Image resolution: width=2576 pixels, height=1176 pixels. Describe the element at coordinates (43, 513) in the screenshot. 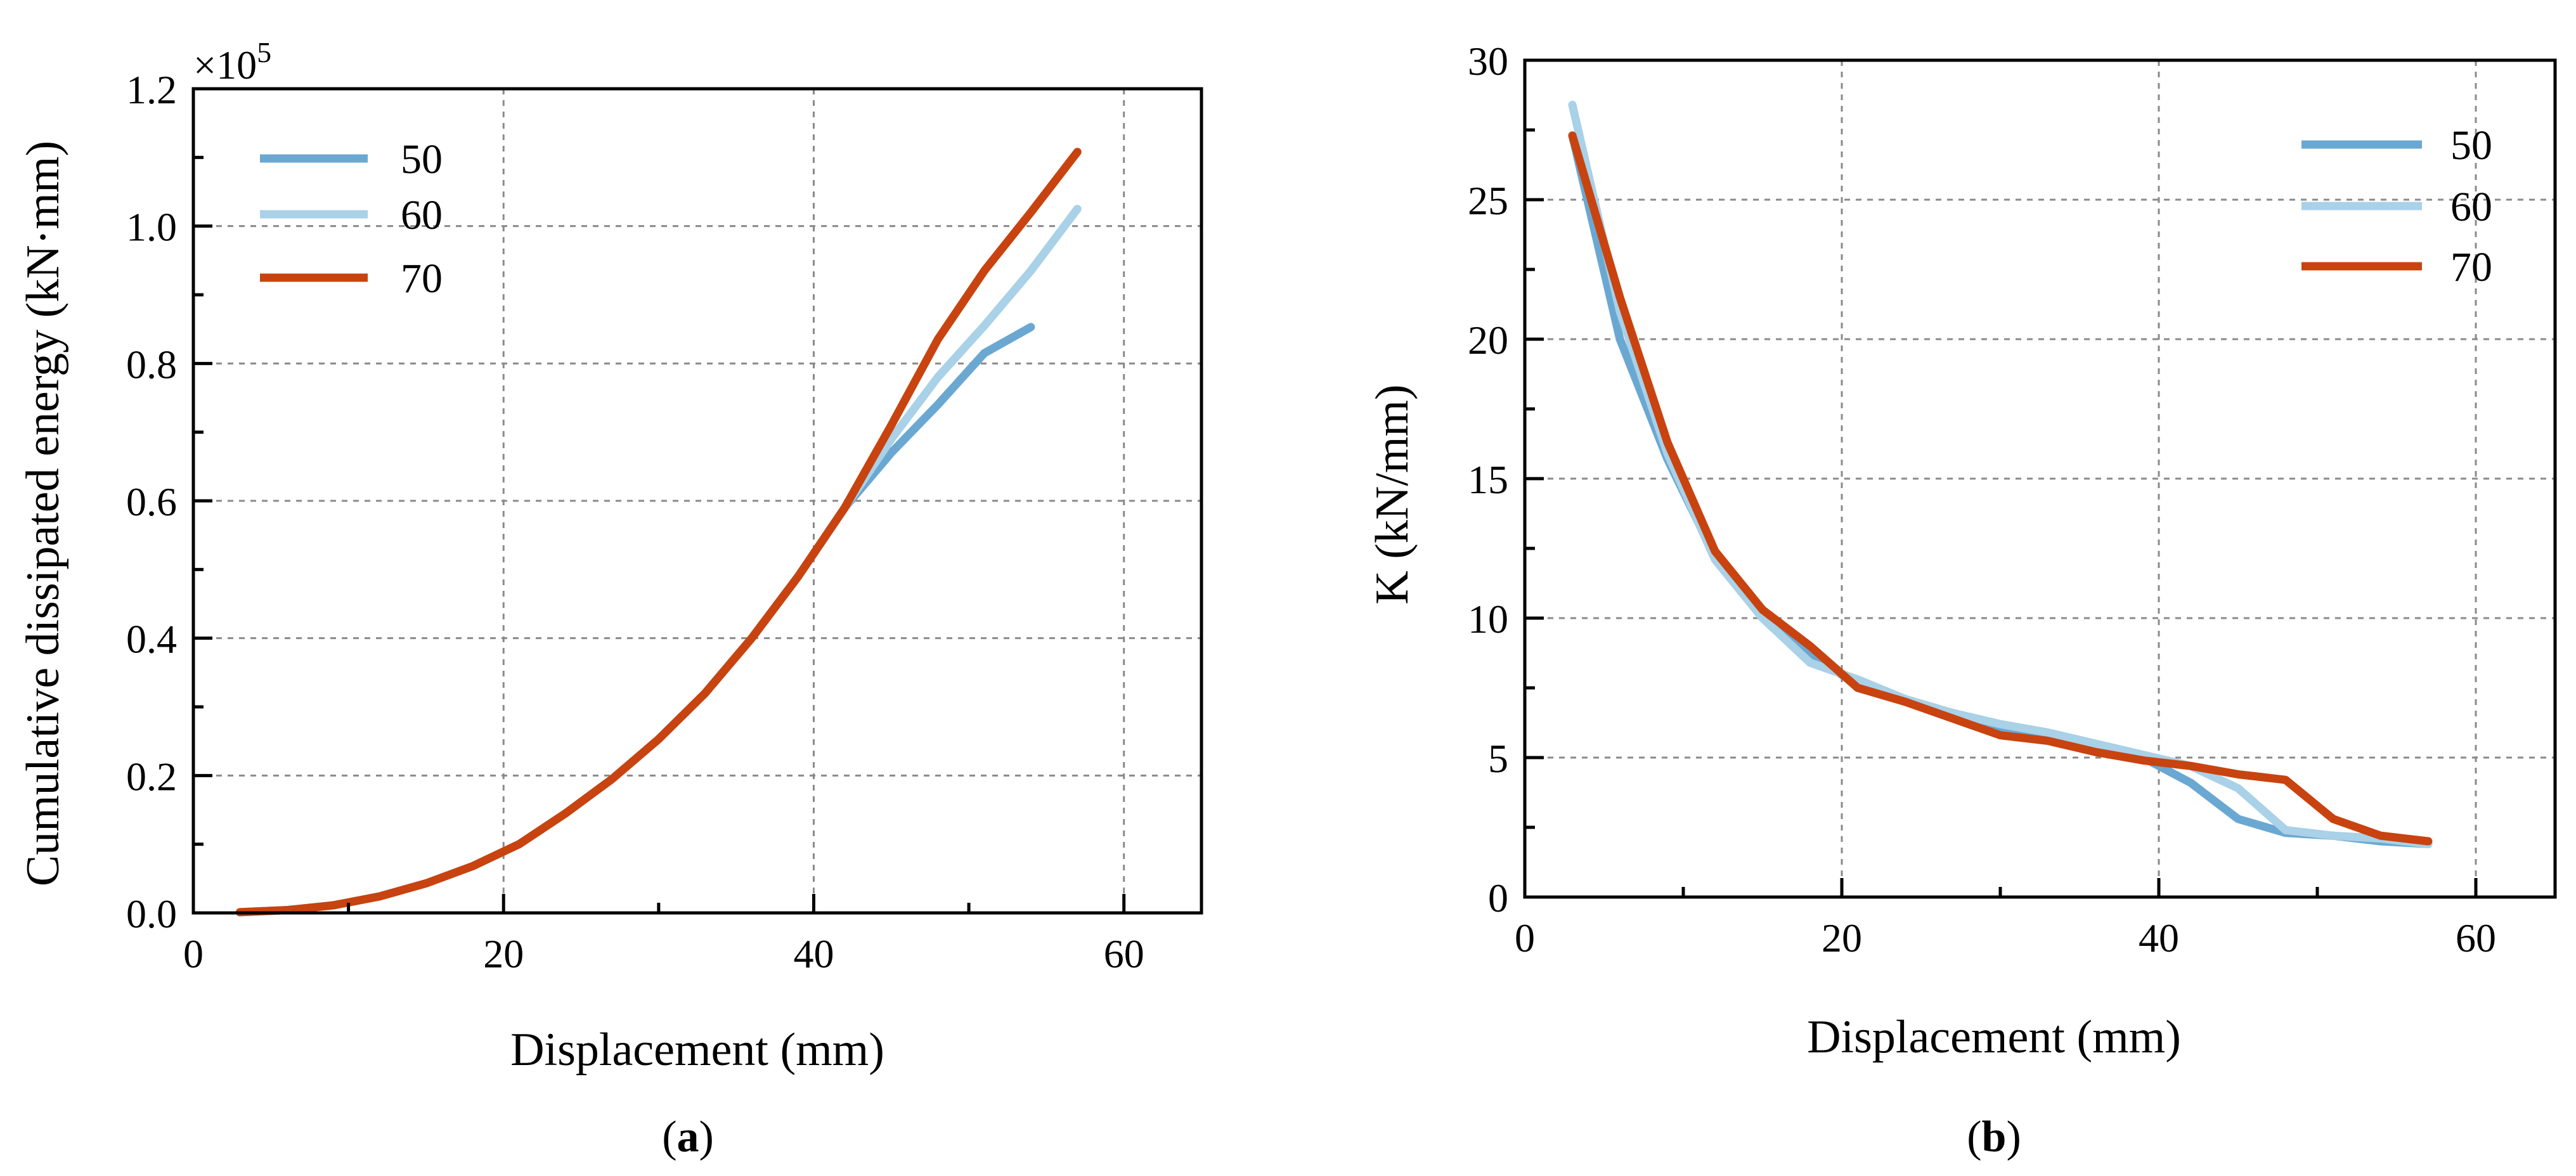

I see `panel-a-y-axis-title: Cumulative dissipated energy (kN·mm)` at that location.